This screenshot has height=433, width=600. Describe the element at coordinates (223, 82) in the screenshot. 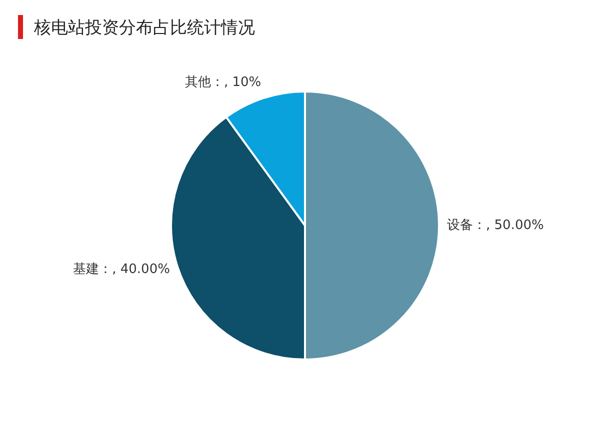

I see `slice-label: 其他：, 10%` at that location.